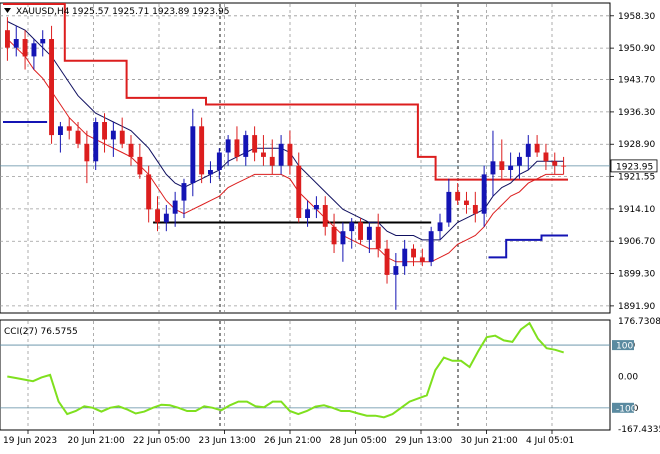 This screenshot has width=660, height=454. What do you see at coordinates (7, 10) in the screenshot?
I see `triangle-down-icon` at bounding box center [7, 10].